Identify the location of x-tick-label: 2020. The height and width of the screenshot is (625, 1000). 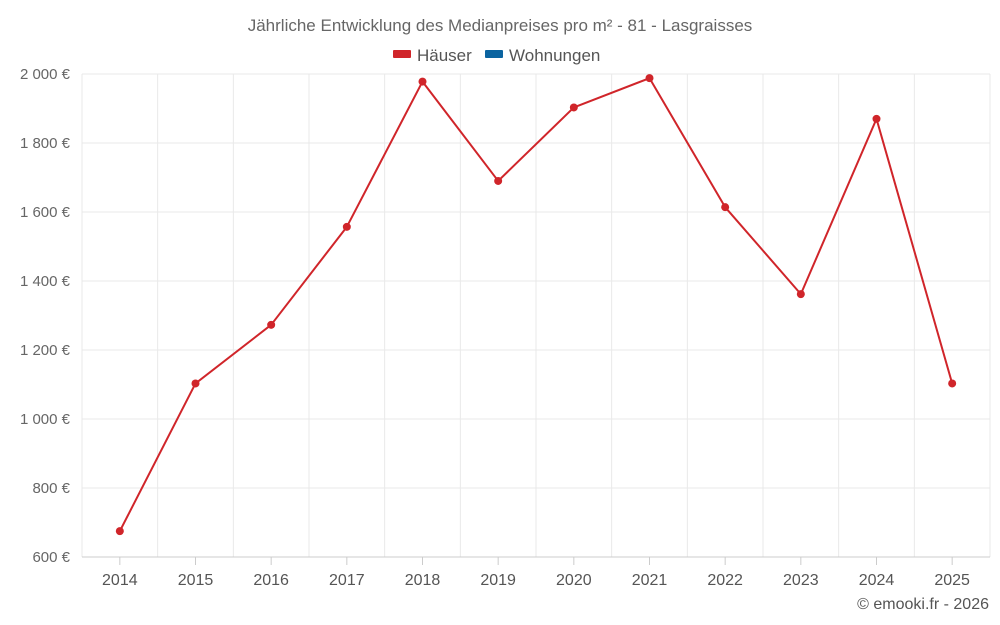
(574, 580).